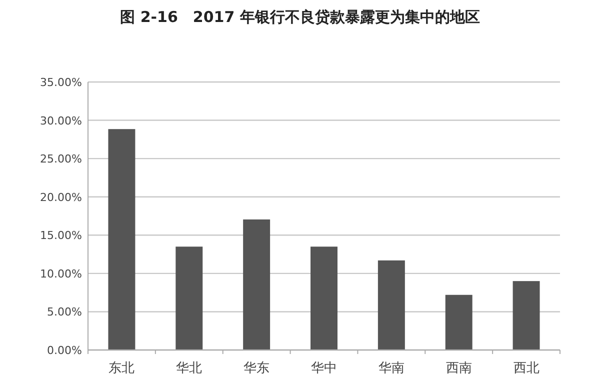 The image size is (600, 384). I want to click on y-tick-label: 10.00%, so click(61, 273).